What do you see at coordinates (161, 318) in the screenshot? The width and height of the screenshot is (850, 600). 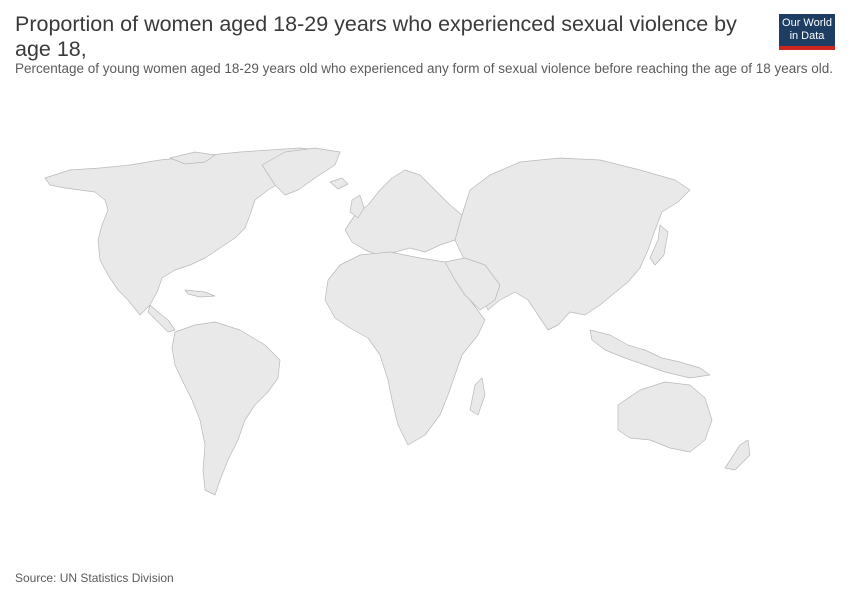 I see `central-america` at bounding box center [161, 318].